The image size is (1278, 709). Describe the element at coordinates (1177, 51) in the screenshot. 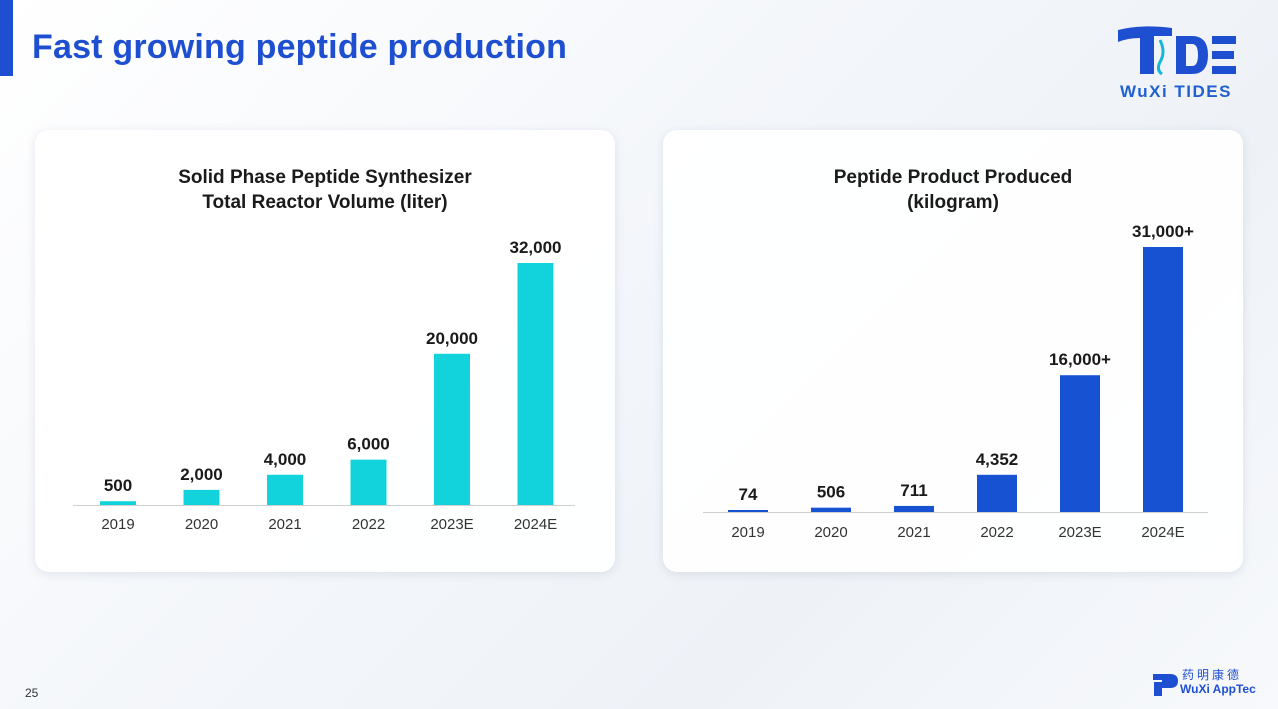

I see `tides-logo-mark` at that location.